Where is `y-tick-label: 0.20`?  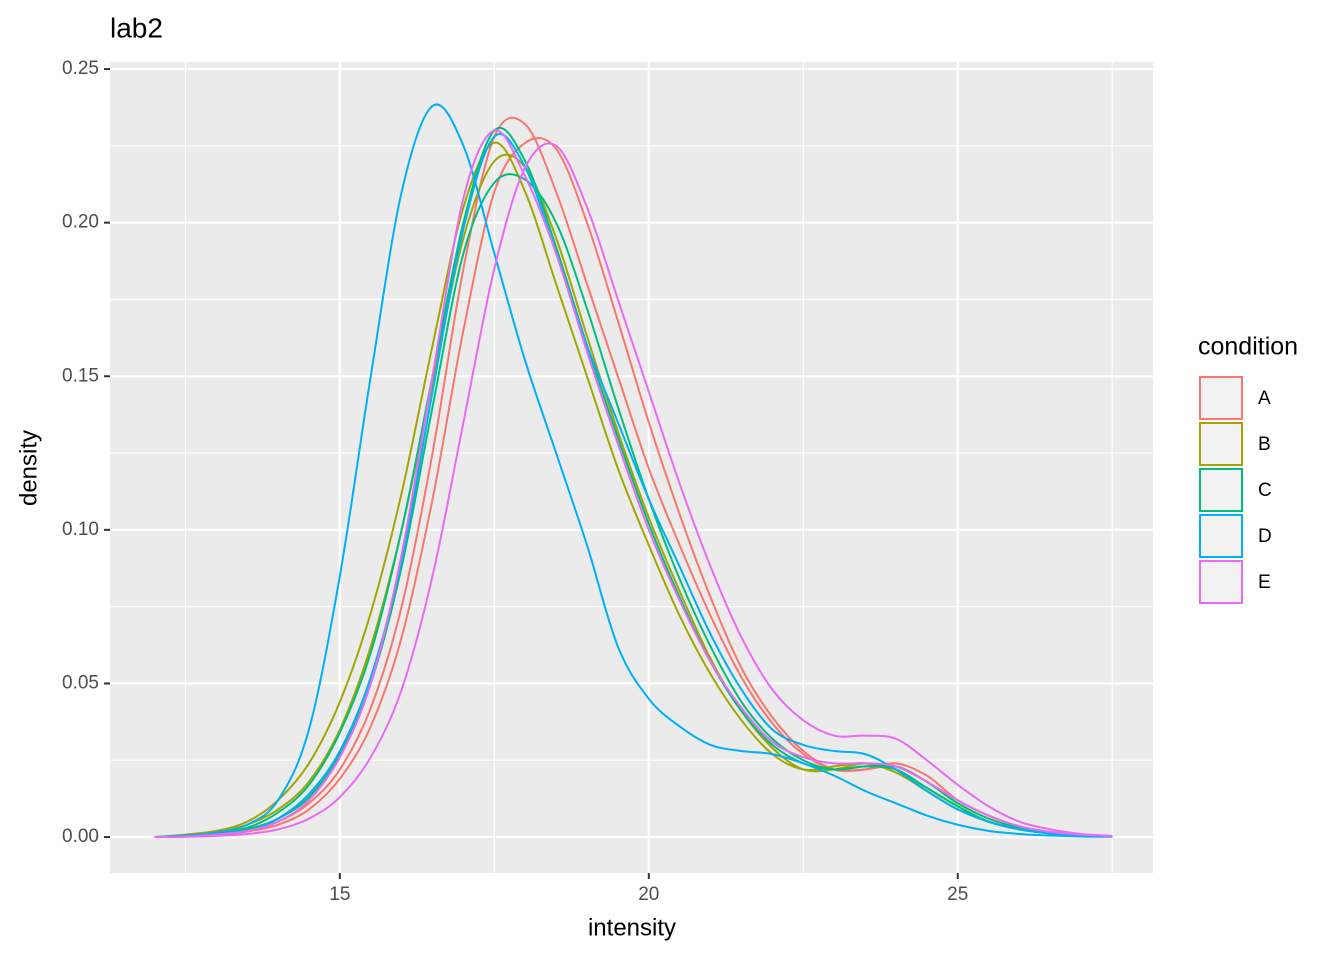
y-tick-label: 0.20 is located at coordinates (80, 222).